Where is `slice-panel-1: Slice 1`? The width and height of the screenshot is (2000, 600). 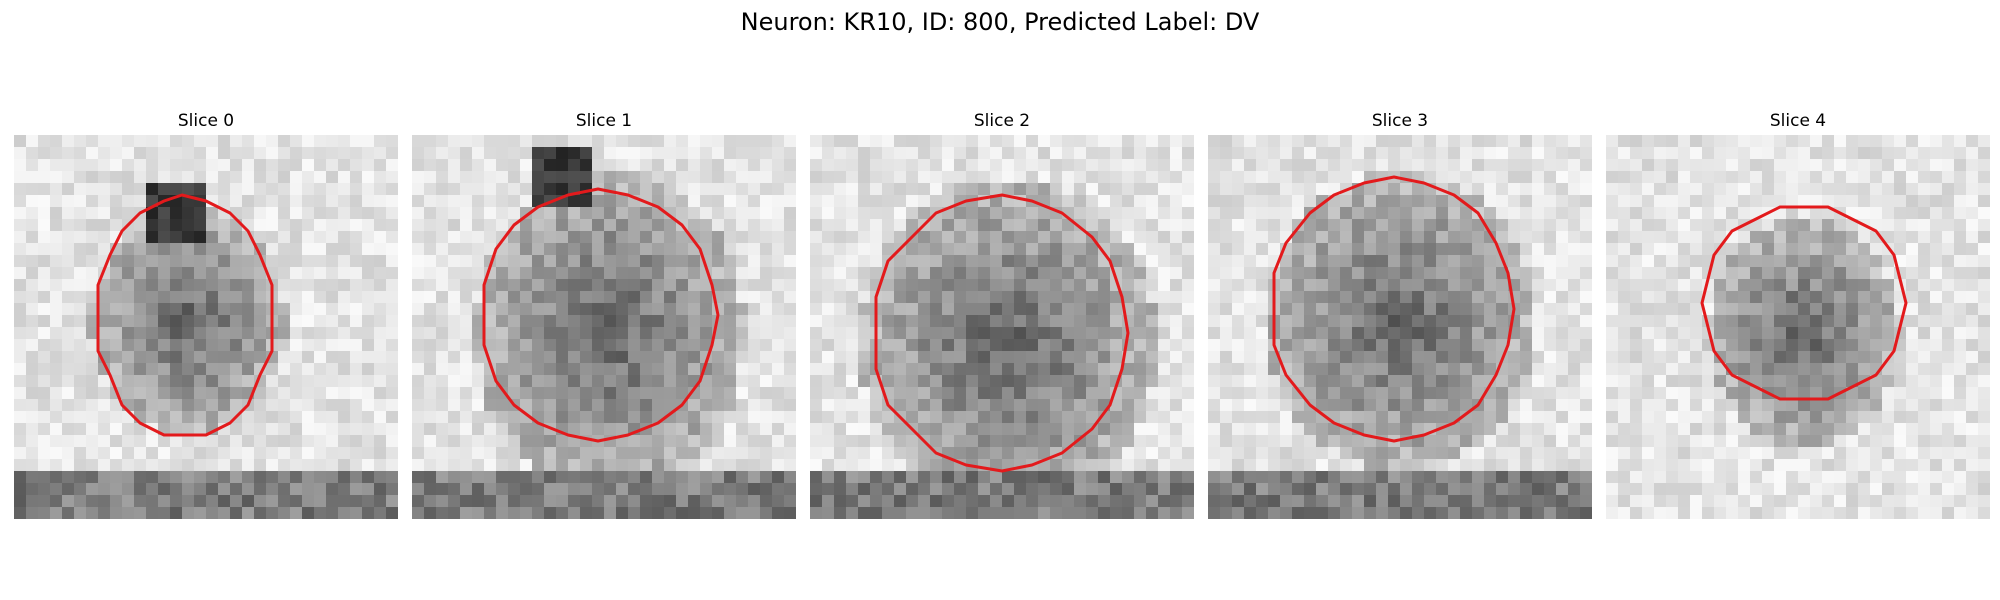 slice-panel-1: Slice 1 is located at coordinates (604, 313).